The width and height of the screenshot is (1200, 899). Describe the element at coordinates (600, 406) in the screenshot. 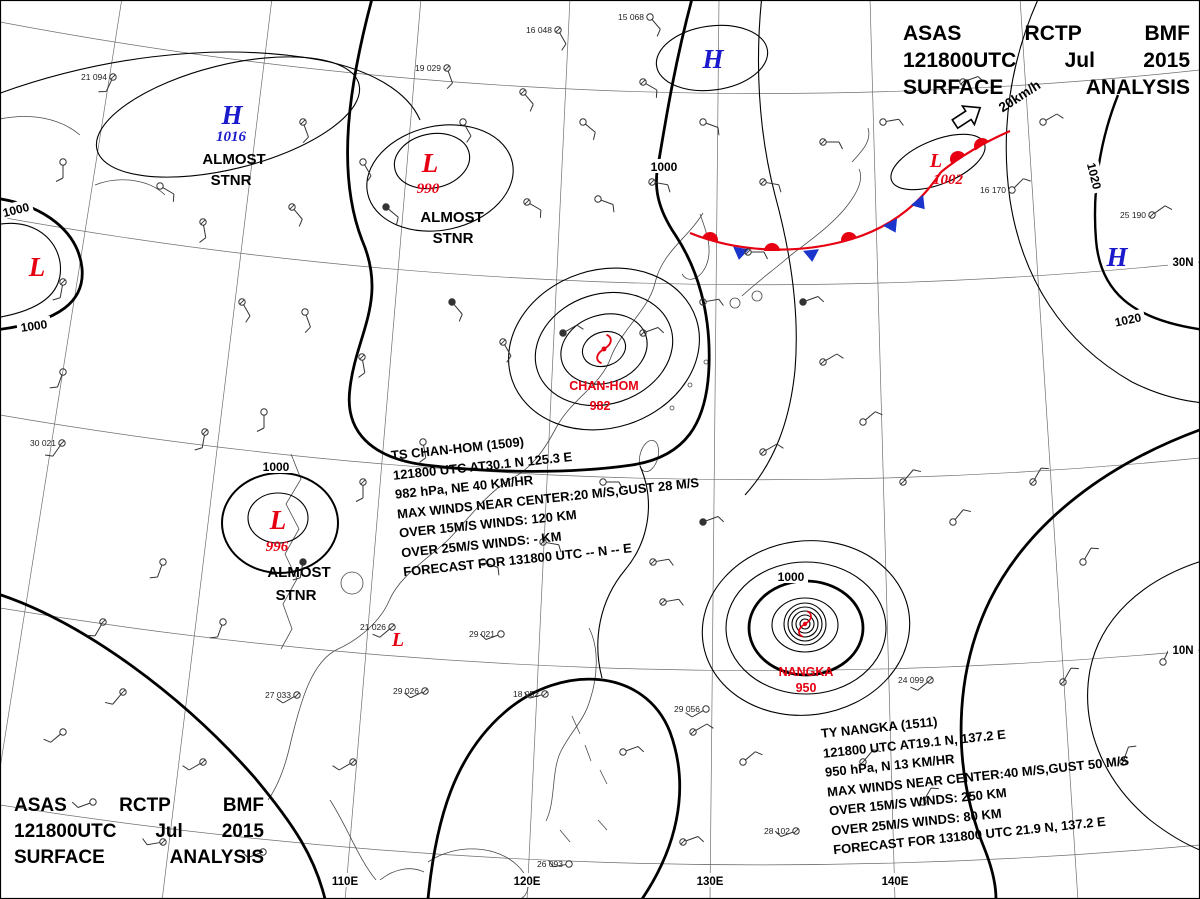

I see `storm-pressure-label: 982` at that location.